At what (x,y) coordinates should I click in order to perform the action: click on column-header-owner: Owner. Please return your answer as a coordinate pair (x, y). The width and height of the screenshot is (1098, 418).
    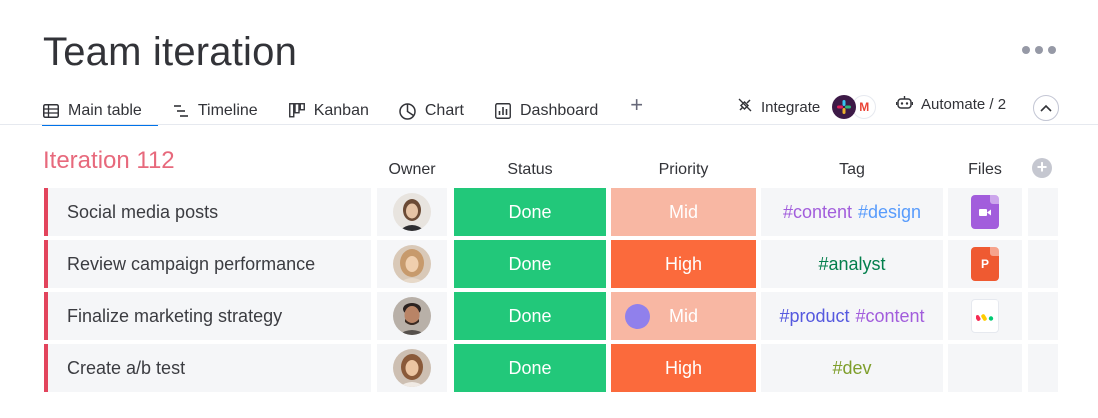
    Looking at the image, I should click on (412, 169).